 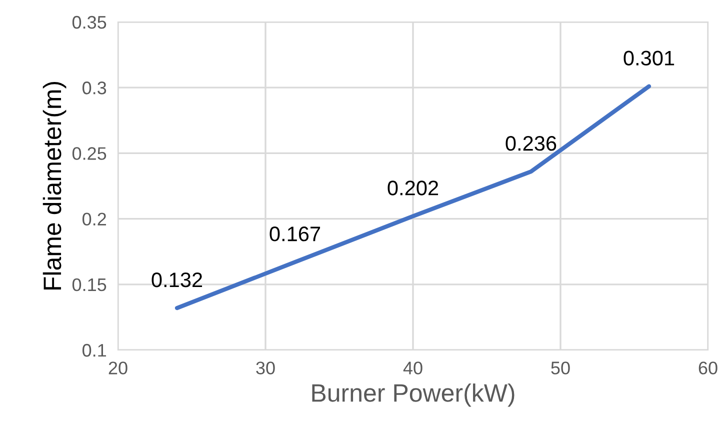 What do you see at coordinates (413, 395) in the screenshot?
I see `x-axis-title: Burner Power(kW)` at bounding box center [413, 395].